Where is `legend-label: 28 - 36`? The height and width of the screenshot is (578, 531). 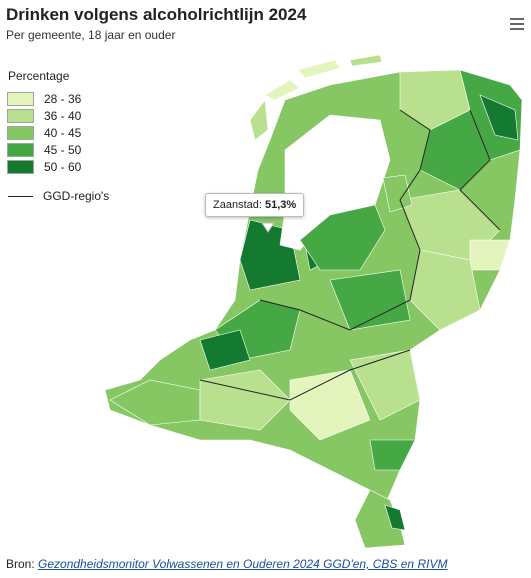 legend-label: 28 - 36 is located at coordinates (63, 98).